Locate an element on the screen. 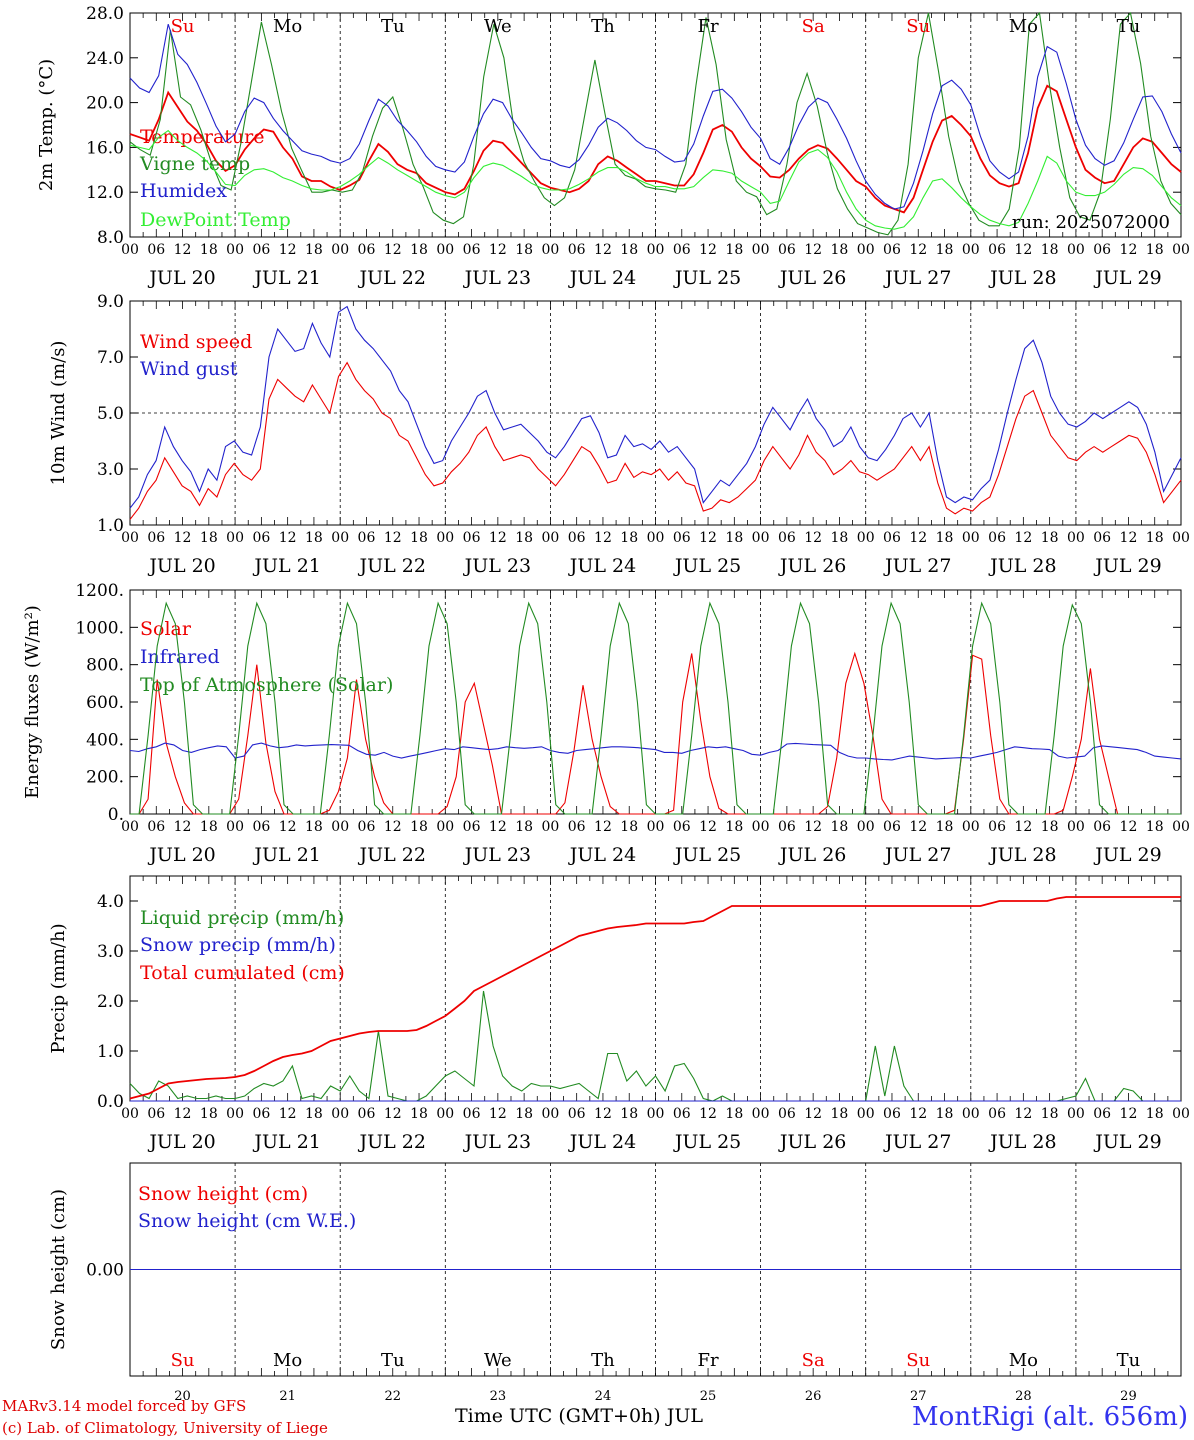 Image resolution: width=1194 pixels, height=1440 pixels. weekday-label: Mo is located at coordinates (1023, 1360).